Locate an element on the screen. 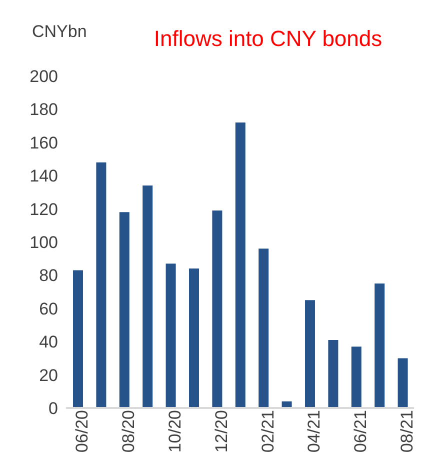  y-tick-label: 180 is located at coordinates (44, 110).